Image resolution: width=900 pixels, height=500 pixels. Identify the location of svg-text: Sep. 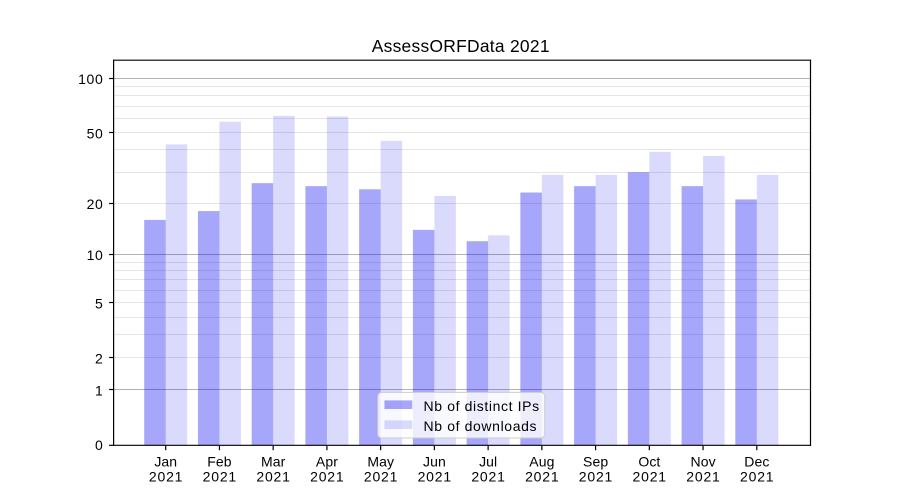
(595, 461).